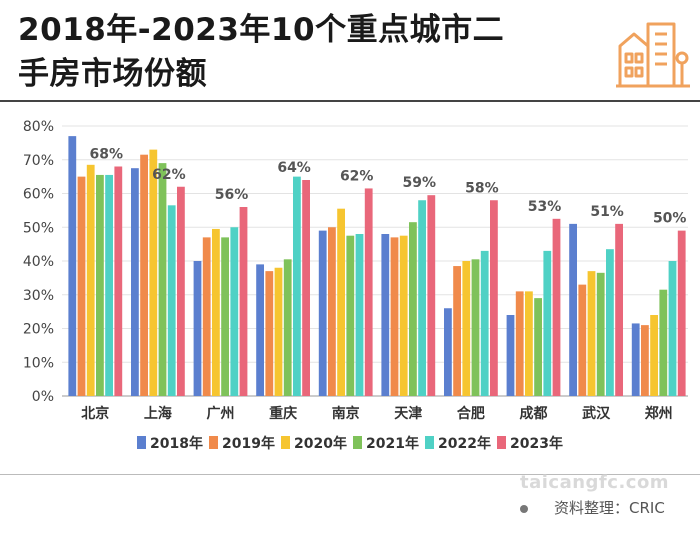 This screenshot has width=700, height=543. I want to click on legend-label: 2020年, so click(320, 443).